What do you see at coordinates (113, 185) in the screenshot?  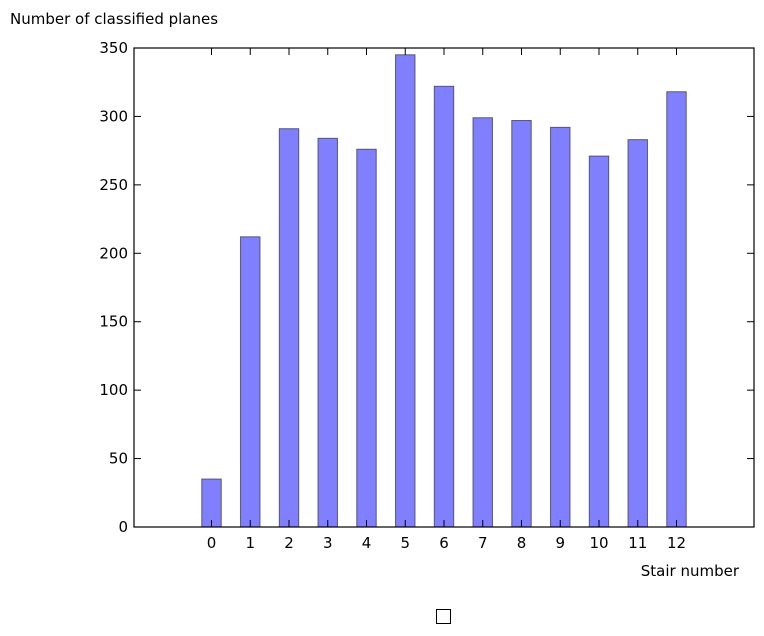 I see `y-tick-label: 250` at bounding box center [113, 185].